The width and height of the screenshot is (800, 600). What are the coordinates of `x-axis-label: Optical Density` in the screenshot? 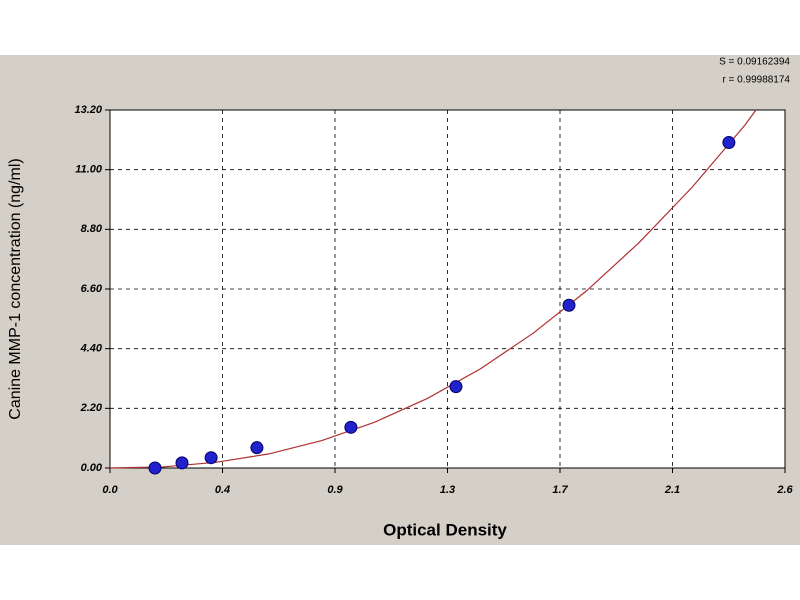 It's located at (445, 529).